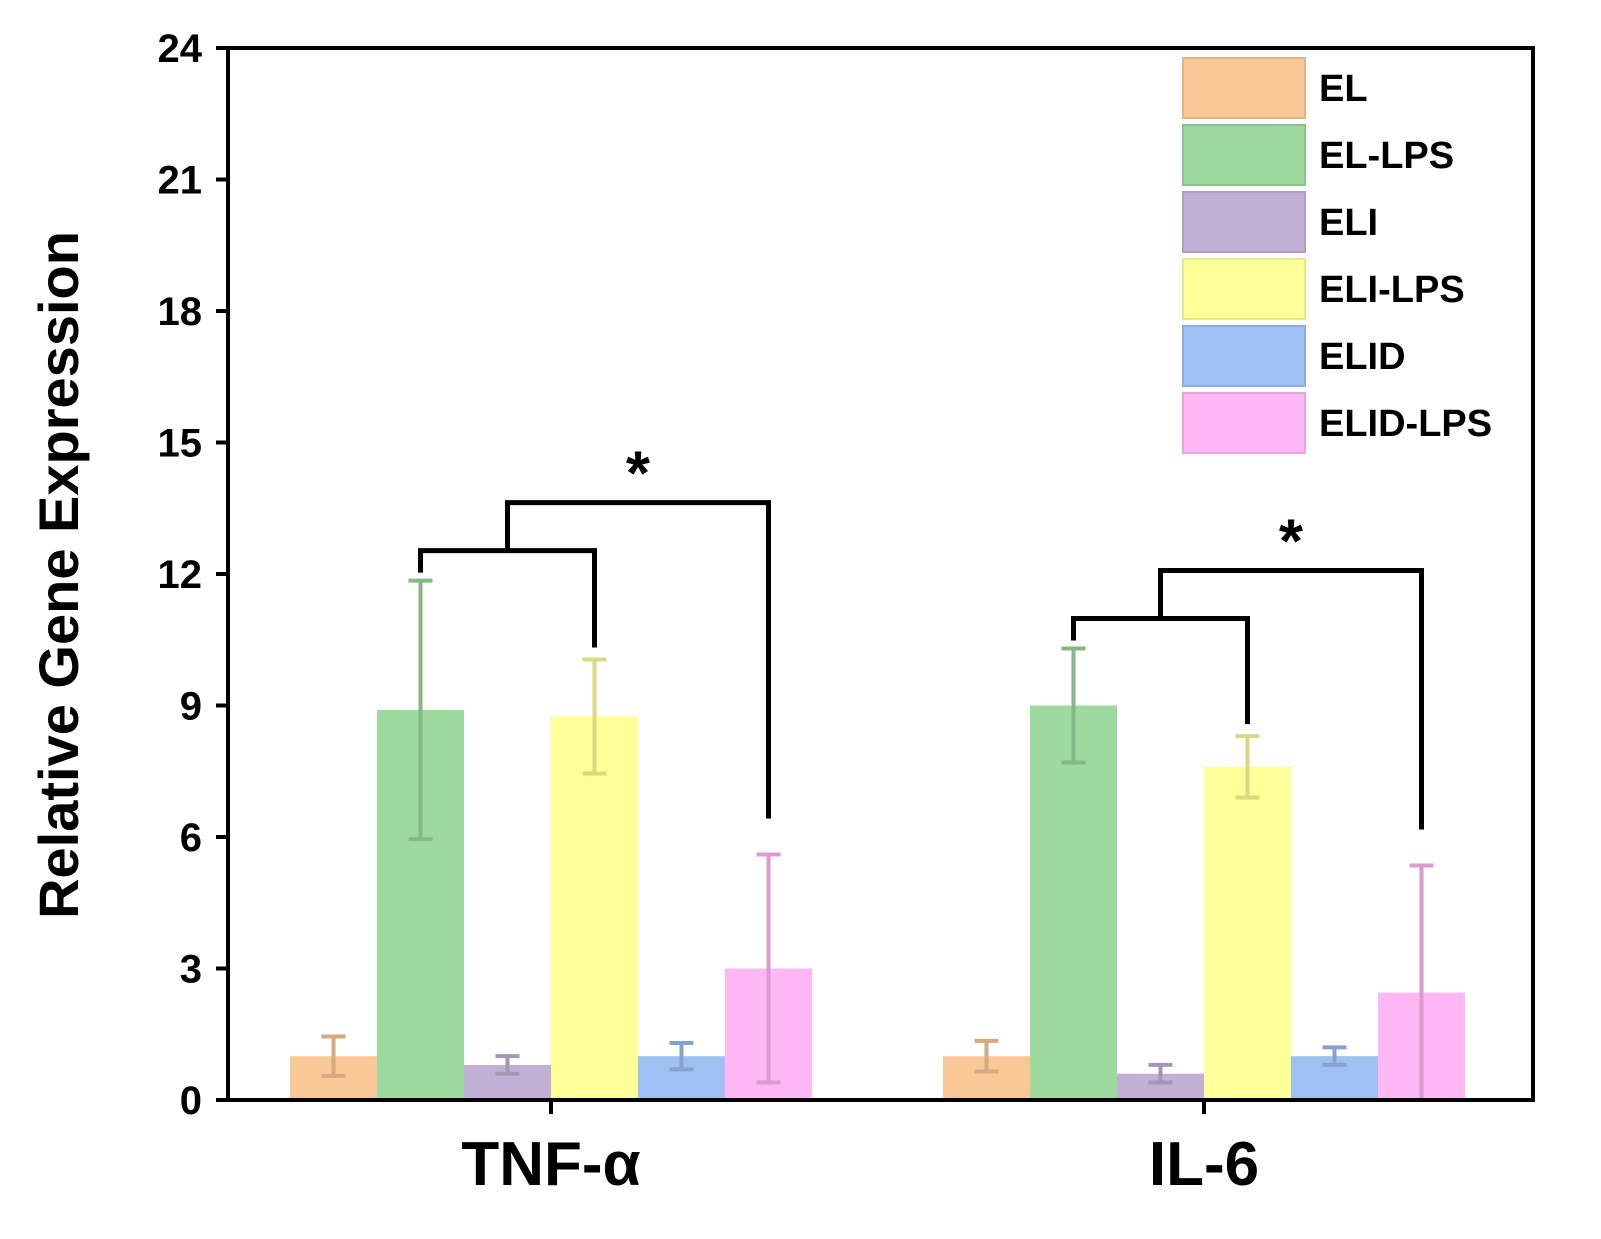  I want to click on legend-swatch-el, so click(1244, 88).